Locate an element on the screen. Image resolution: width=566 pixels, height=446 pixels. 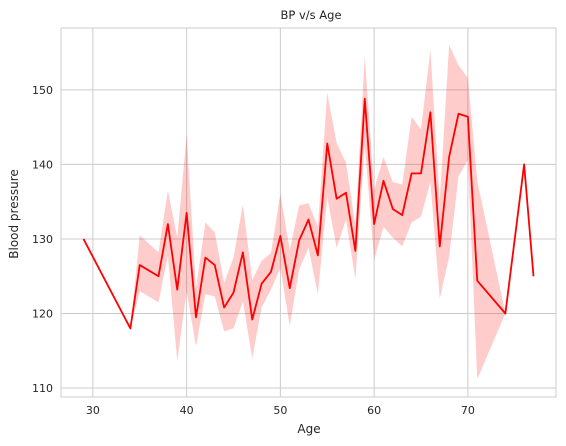
y-tick-label: 110 is located at coordinates (42, 388).